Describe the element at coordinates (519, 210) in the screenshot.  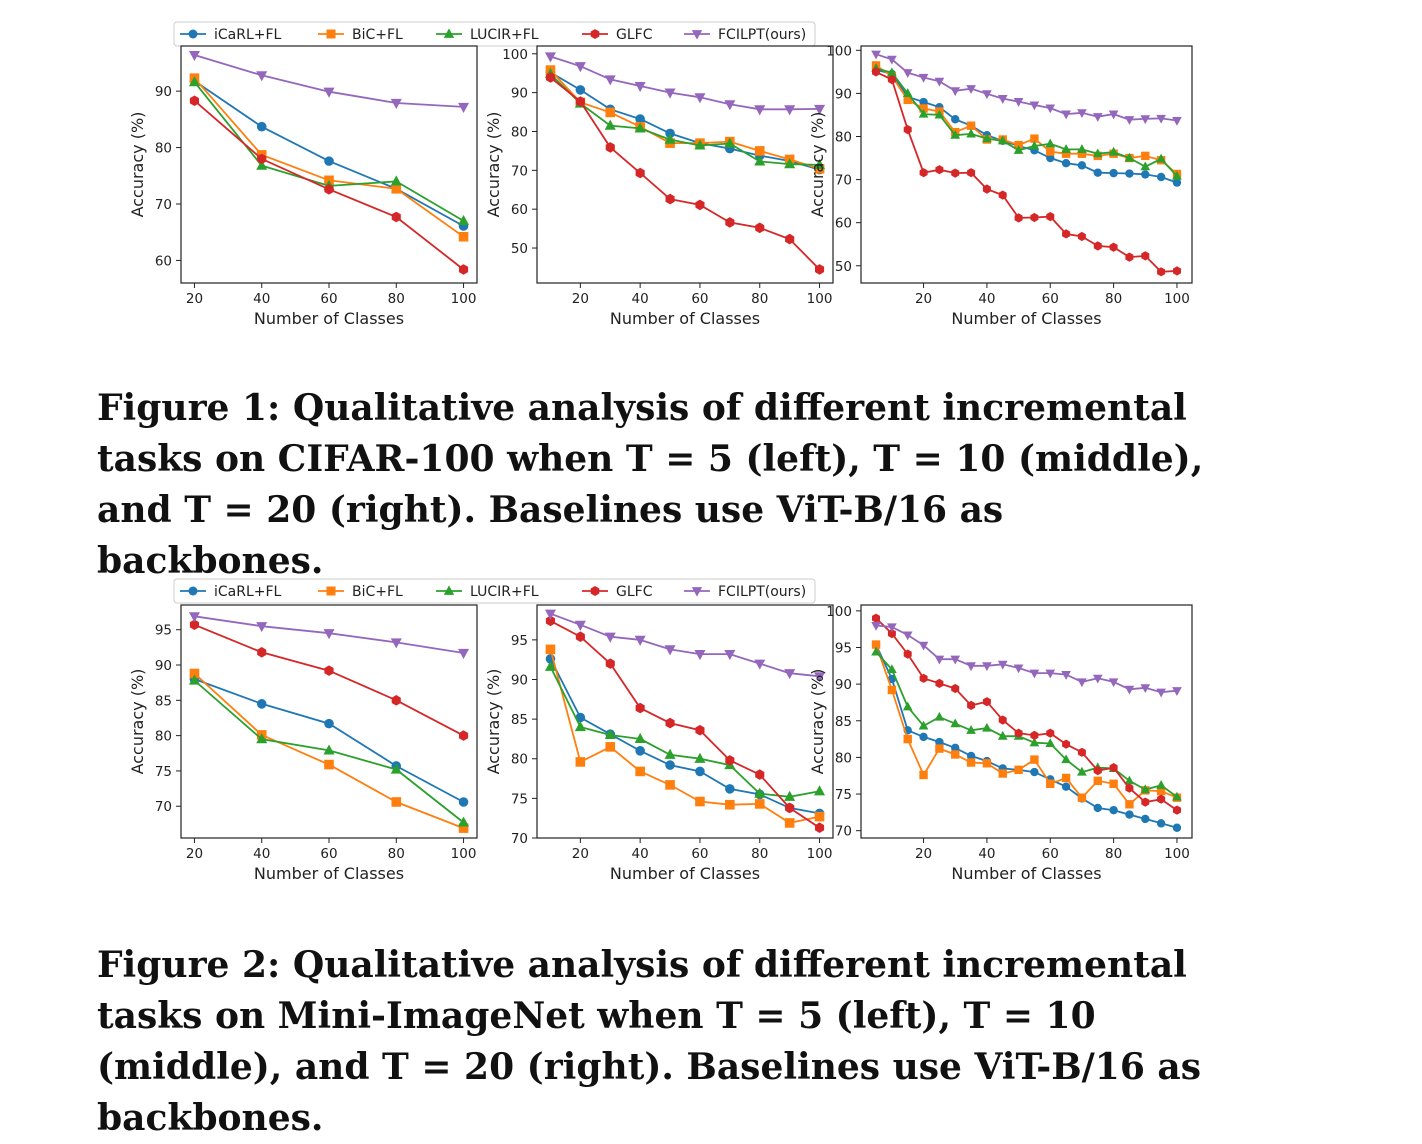
I see `y-tick-label: 60` at that location.